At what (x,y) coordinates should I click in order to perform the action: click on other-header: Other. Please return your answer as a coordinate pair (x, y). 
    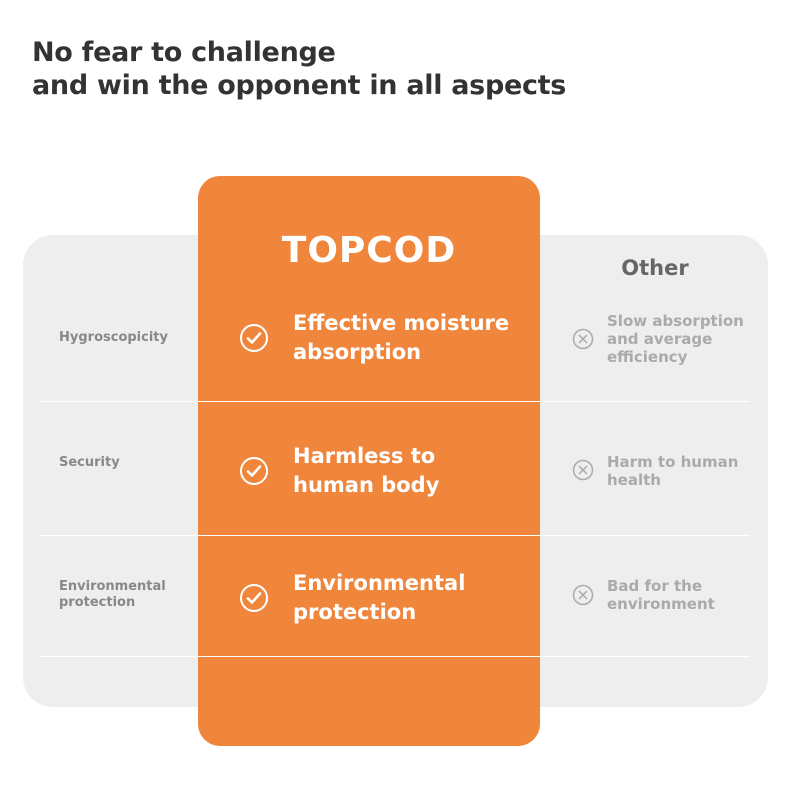
    Looking at the image, I should click on (655, 268).